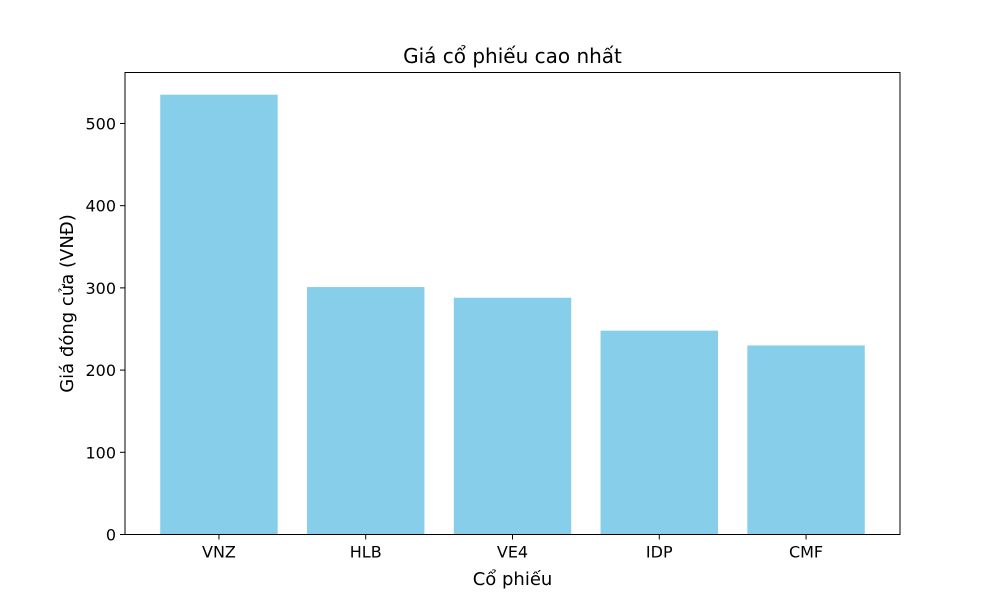  What do you see at coordinates (806, 440) in the screenshot?
I see `bar-cmf` at bounding box center [806, 440].